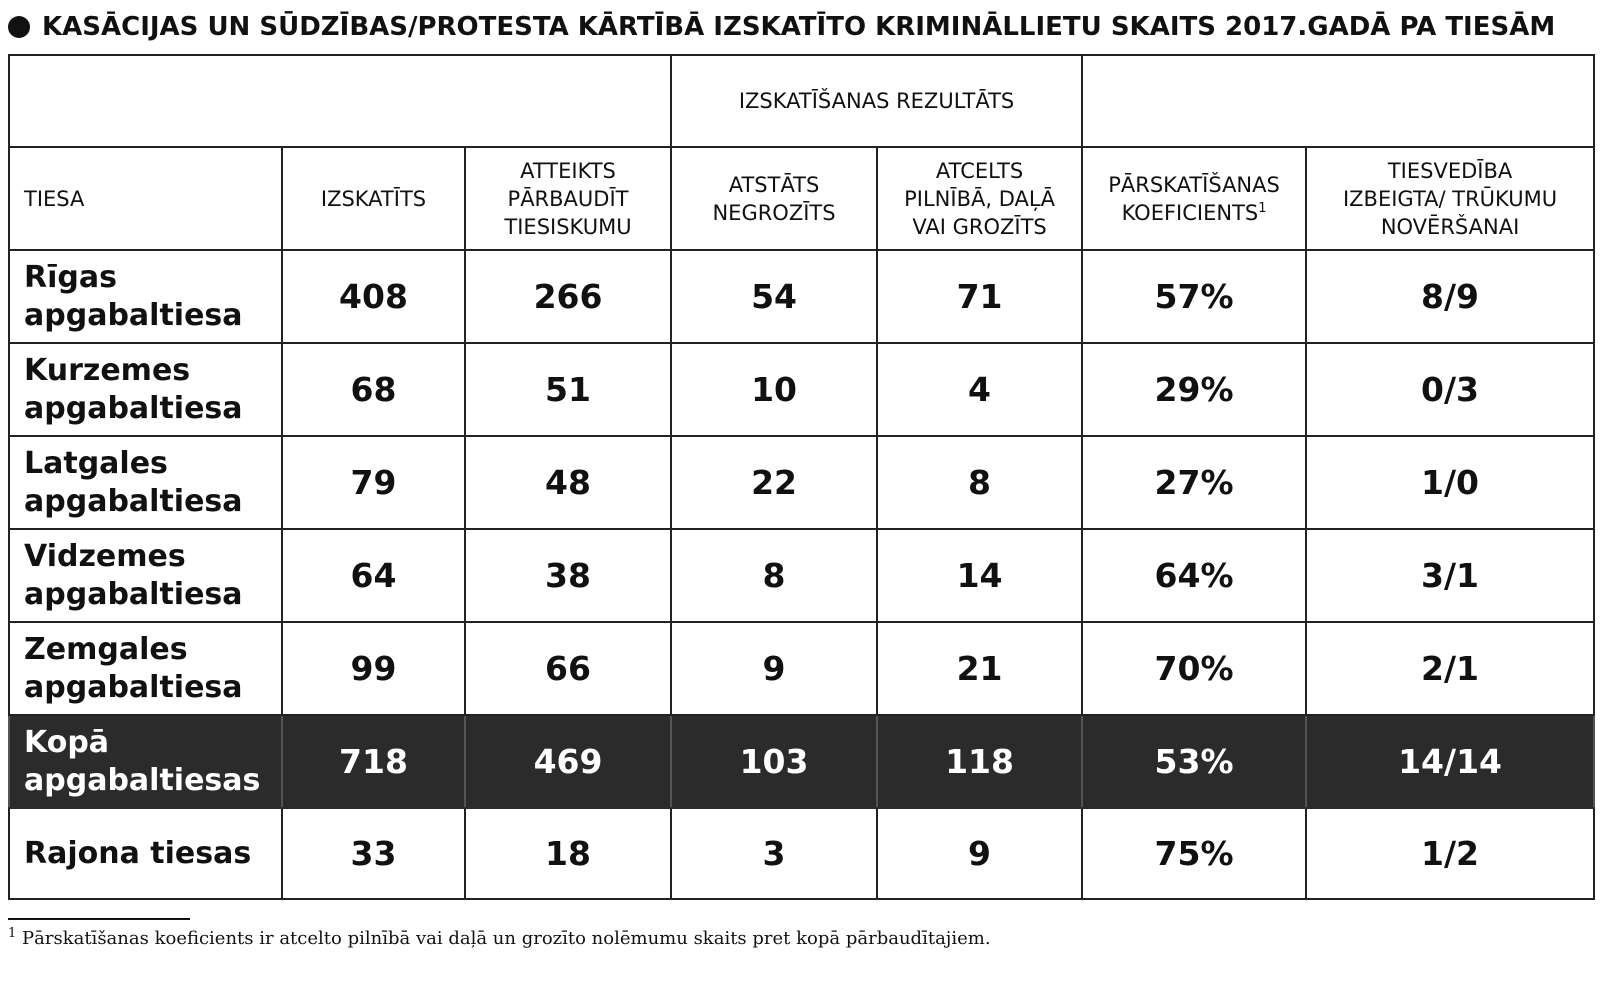 This screenshot has height=982, width=1600. What do you see at coordinates (107, 370) in the screenshot?
I see `court-name-line: Kurzemes` at bounding box center [107, 370].